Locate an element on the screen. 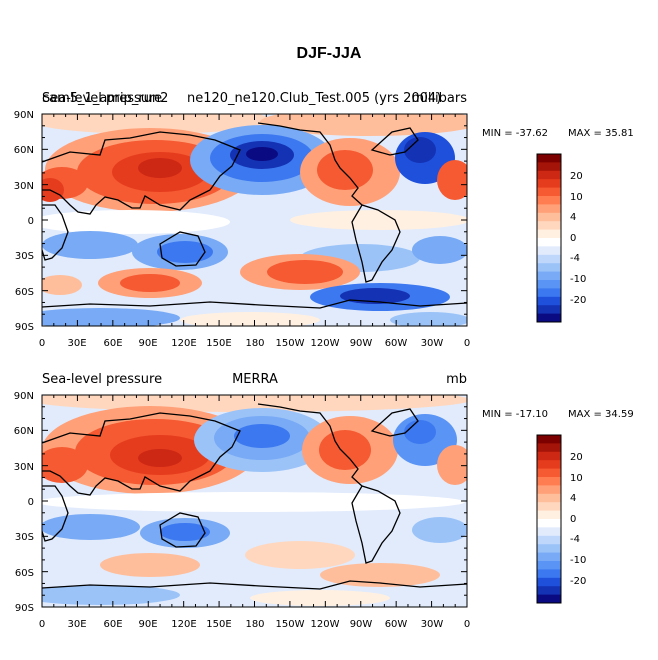 This screenshot has width=658, height=660. panel-test-colorbar-labels: 20 10 4 0 -4 -10 -20 is located at coordinates (578, 238).